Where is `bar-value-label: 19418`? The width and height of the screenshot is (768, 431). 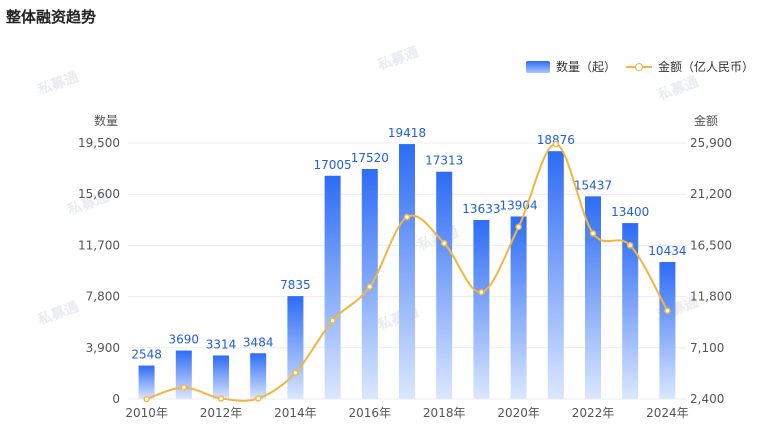
bar-value-label: 19418 is located at coordinates (407, 133).